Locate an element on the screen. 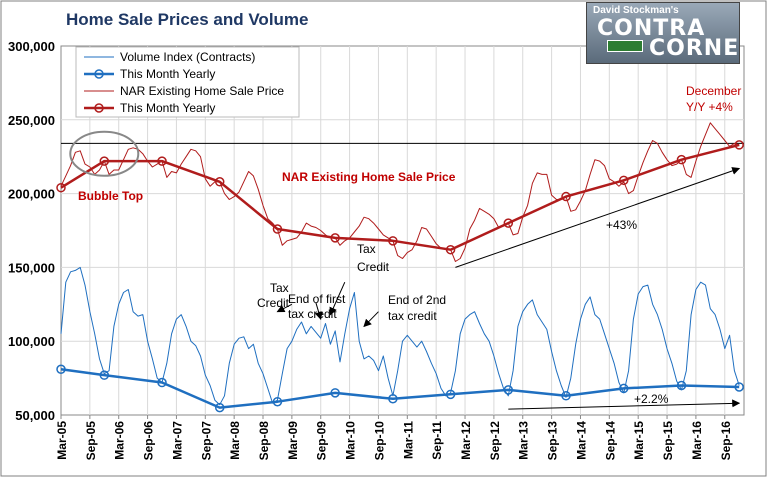 This screenshot has height=477, width=767. x-tick-label: Sep-07 is located at coordinates (206, 441).